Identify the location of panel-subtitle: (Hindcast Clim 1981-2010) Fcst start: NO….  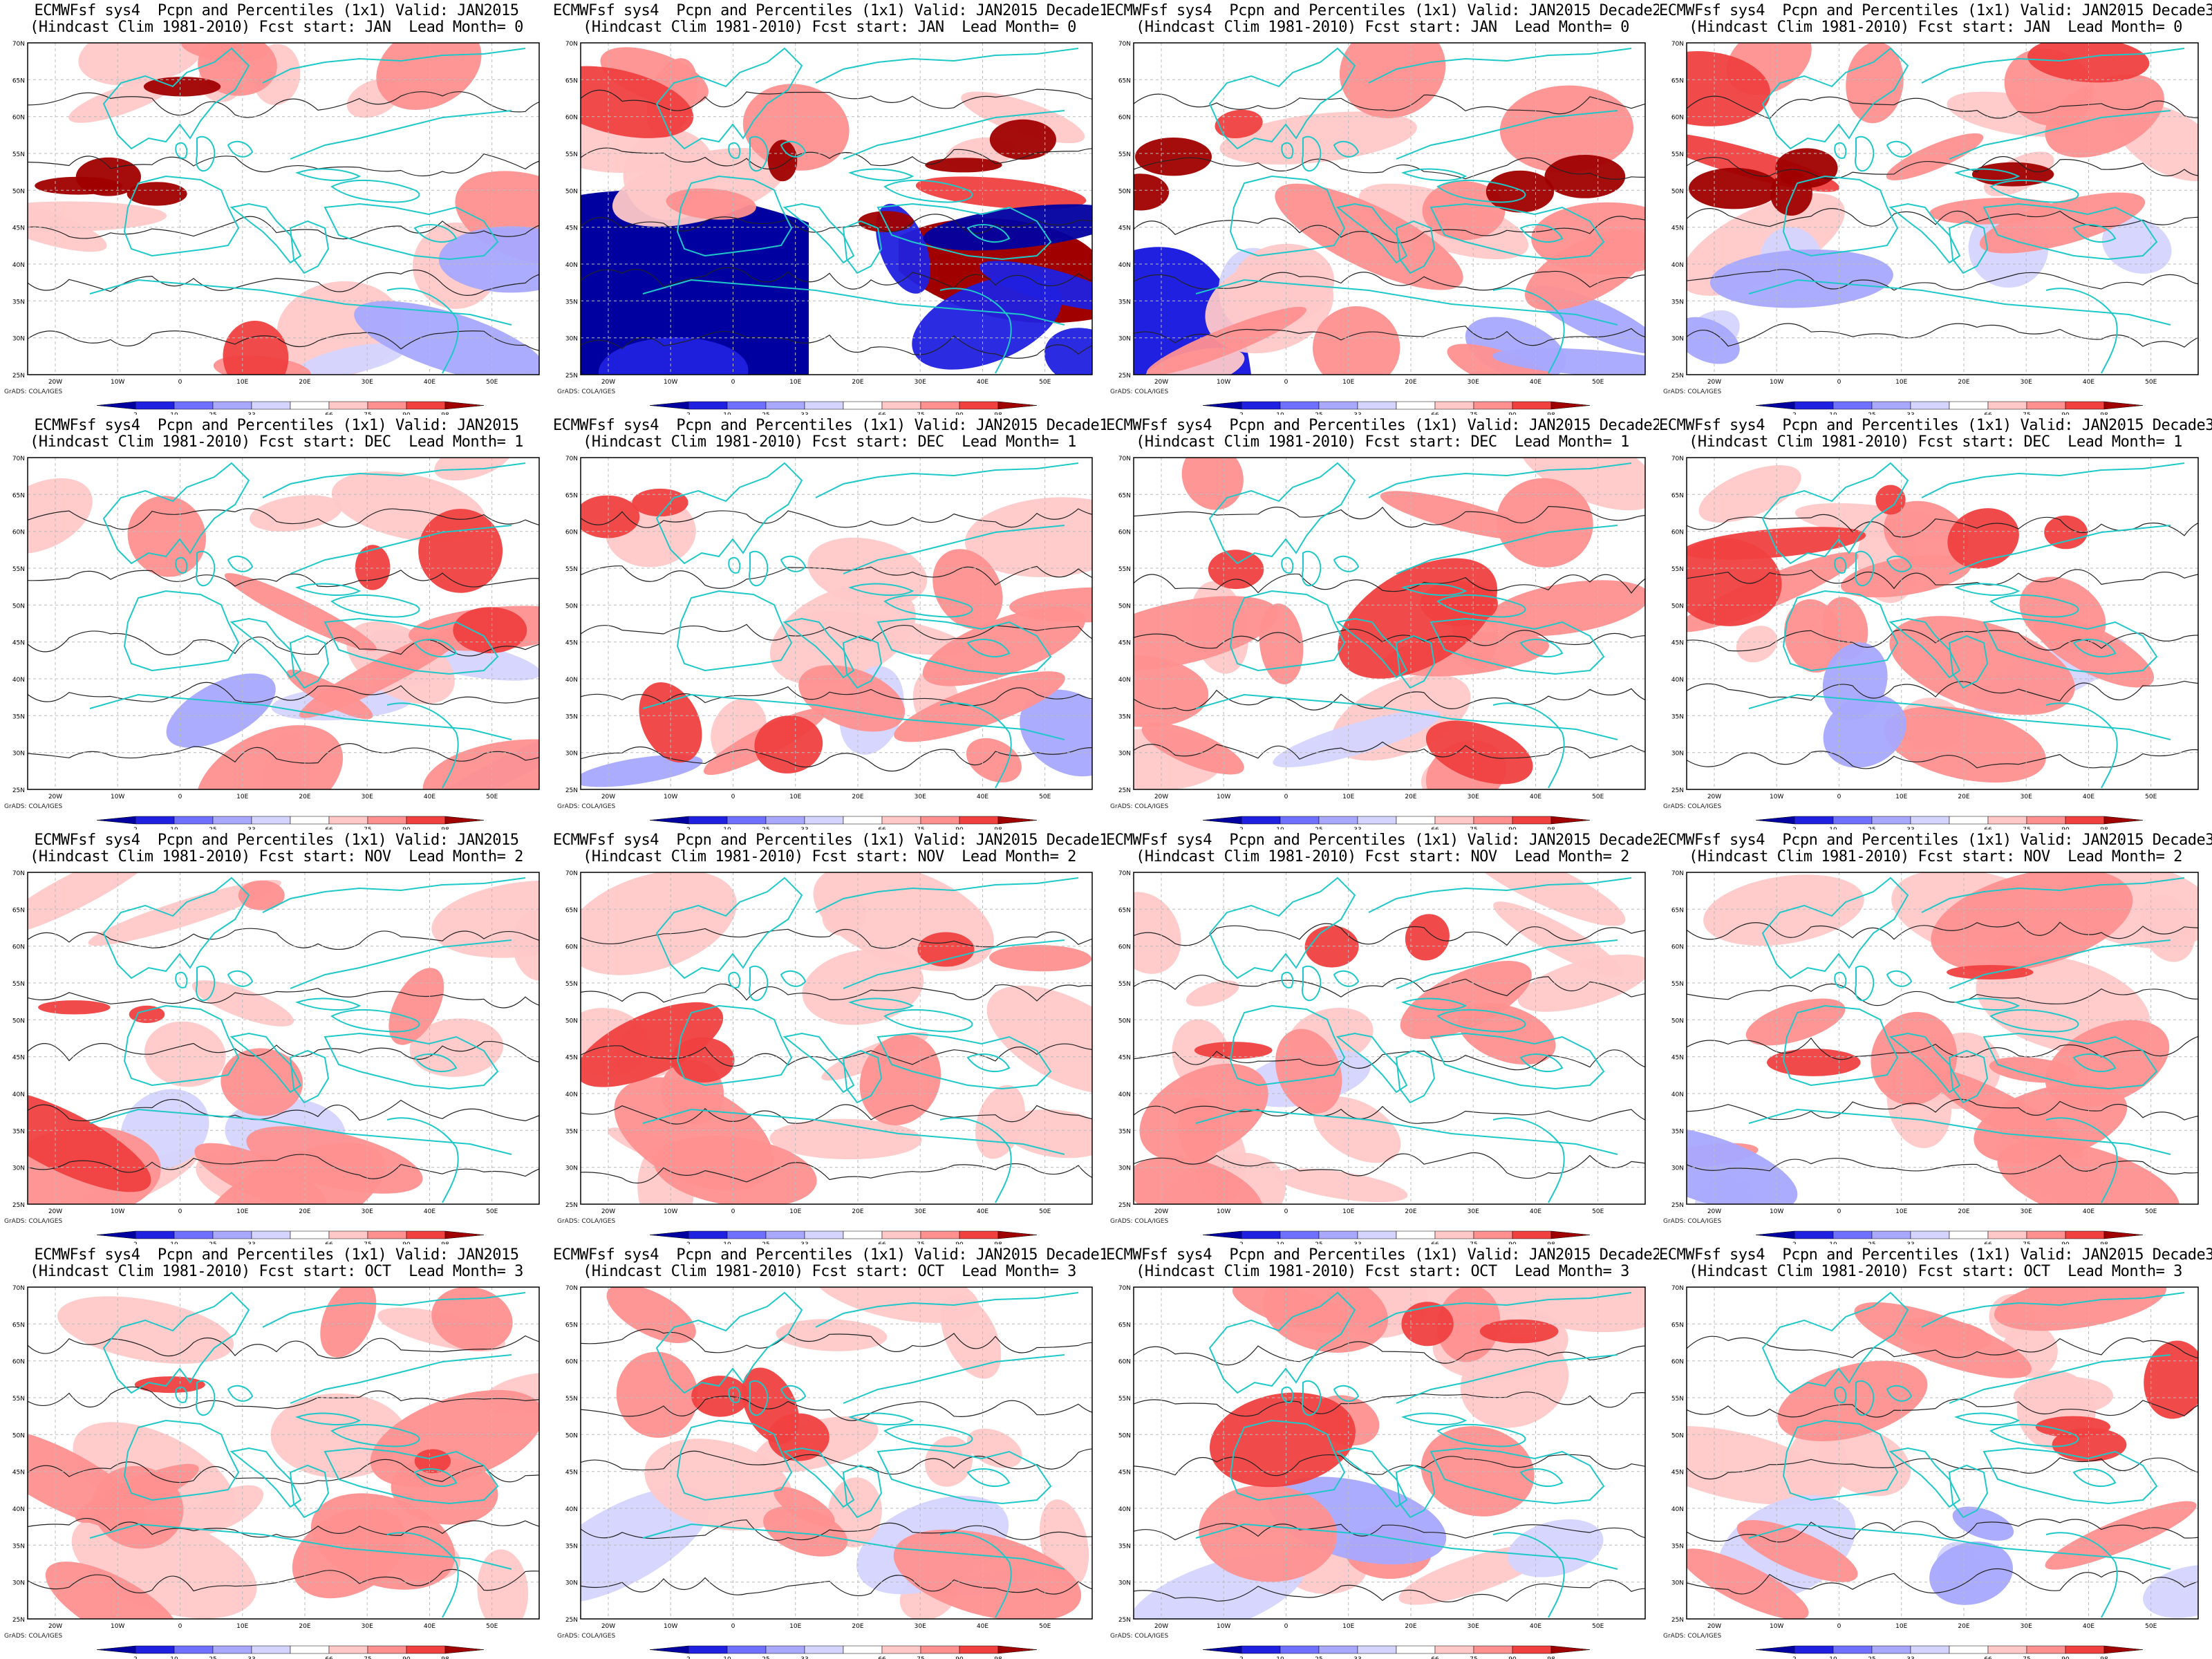
(1382, 856).